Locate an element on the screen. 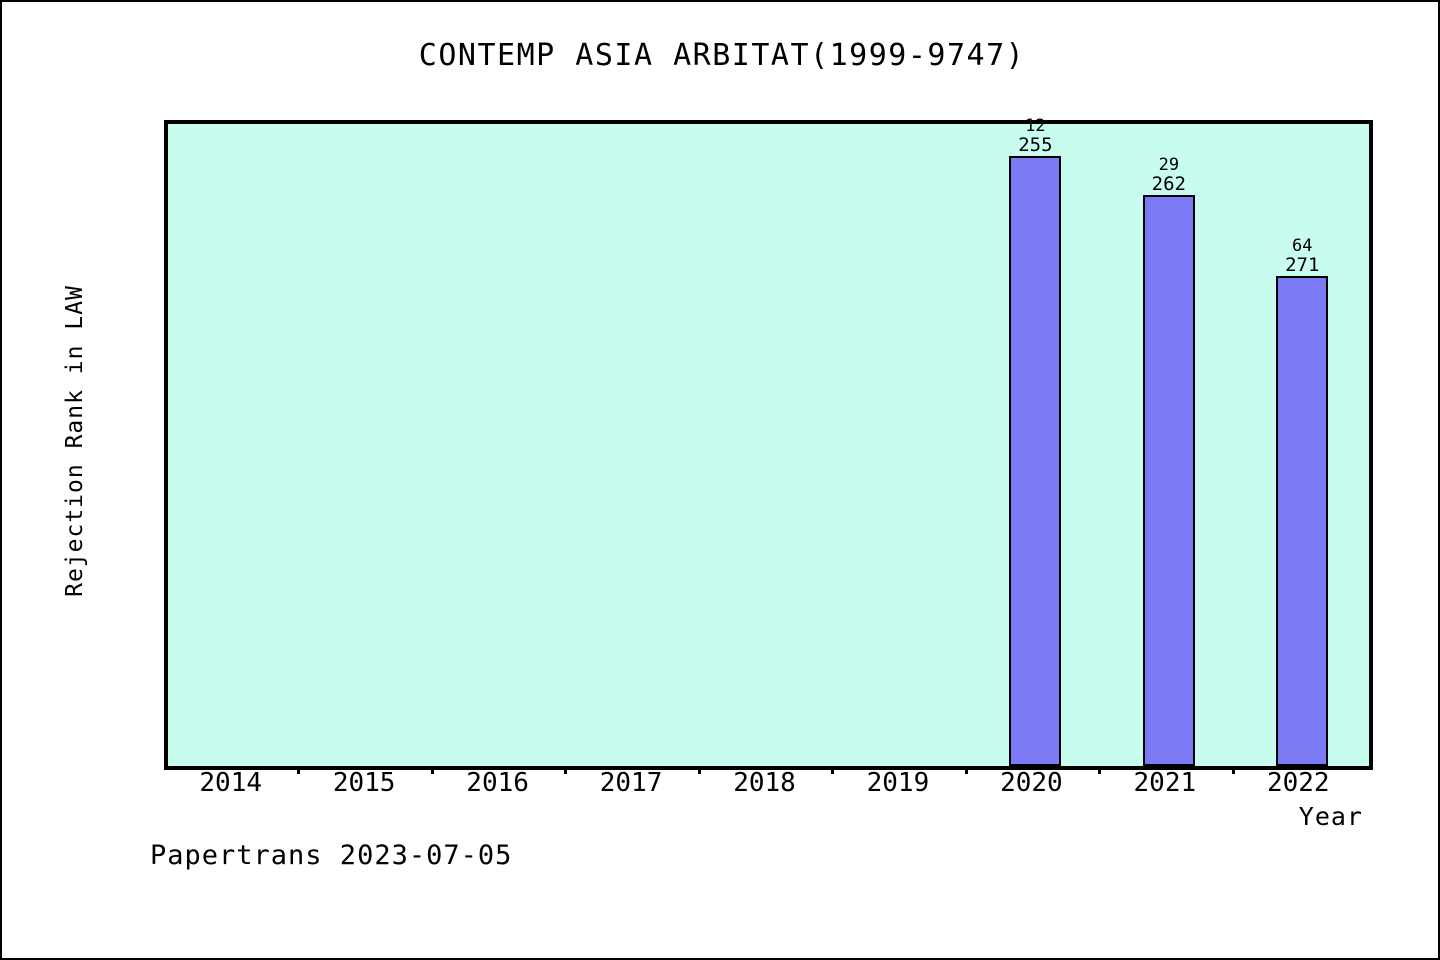 This screenshot has height=960, width=1440. page-title: CONTEMP ASIA ARBITAT(1999-9747) is located at coordinates (722, 55).